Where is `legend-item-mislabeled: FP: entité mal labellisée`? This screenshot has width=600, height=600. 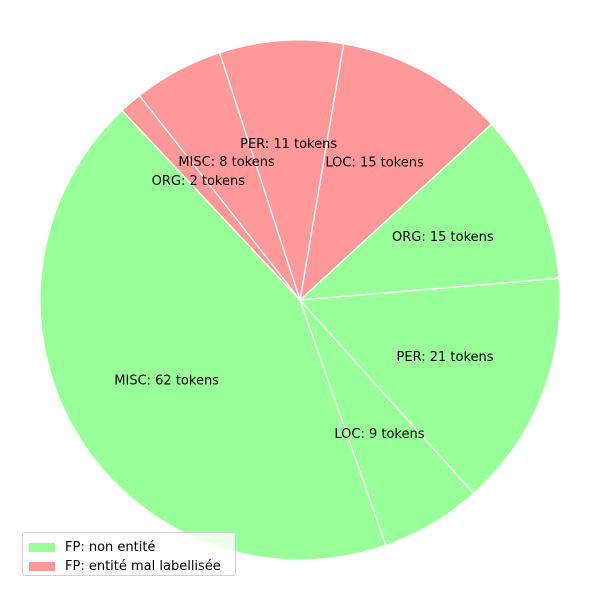 legend-item-mislabeled: FP: entité mal labellisée is located at coordinates (129, 566).